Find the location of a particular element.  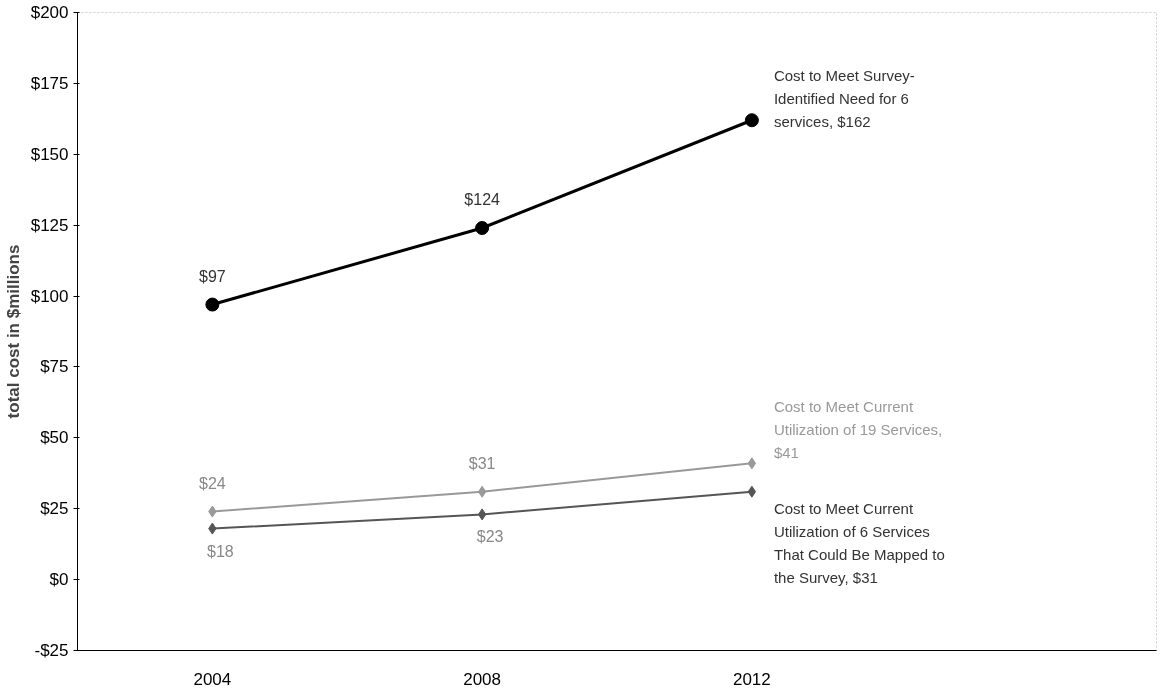

y-tick-label: $75 is located at coordinates (54, 367).